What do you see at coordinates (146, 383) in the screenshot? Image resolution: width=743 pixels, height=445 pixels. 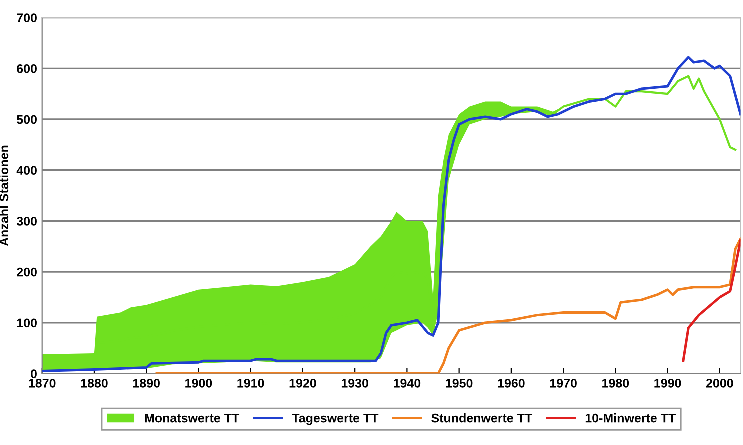 I see `x-tick-label: 1890` at bounding box center [146, 383].